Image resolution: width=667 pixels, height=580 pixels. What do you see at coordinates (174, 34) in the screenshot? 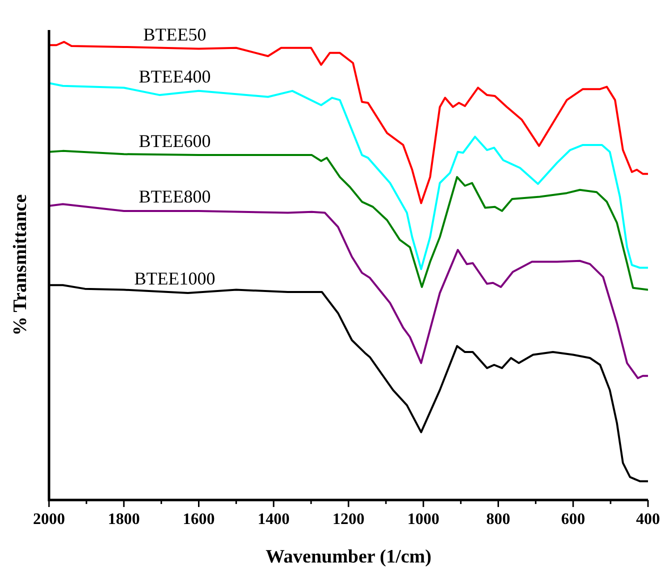
I see `series-label: BTEE50` at bounding box center [174, 34].